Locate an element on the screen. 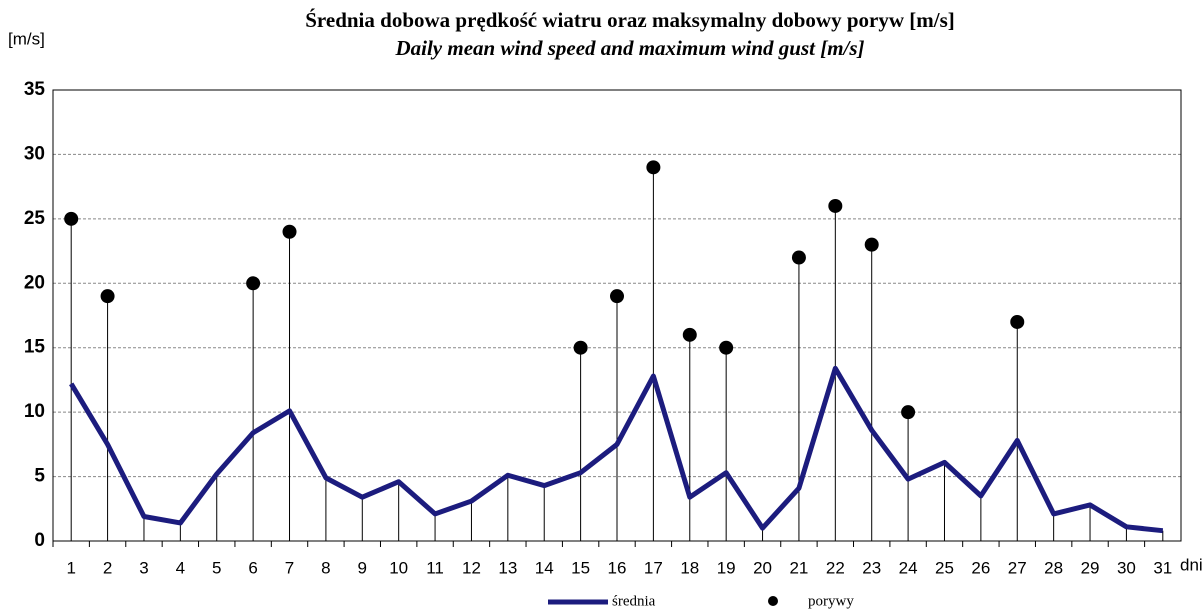 Image resolution: width=1202 pixels, height=612 pixels. y-tick-label: 25 is located at coordinates (35, 218).